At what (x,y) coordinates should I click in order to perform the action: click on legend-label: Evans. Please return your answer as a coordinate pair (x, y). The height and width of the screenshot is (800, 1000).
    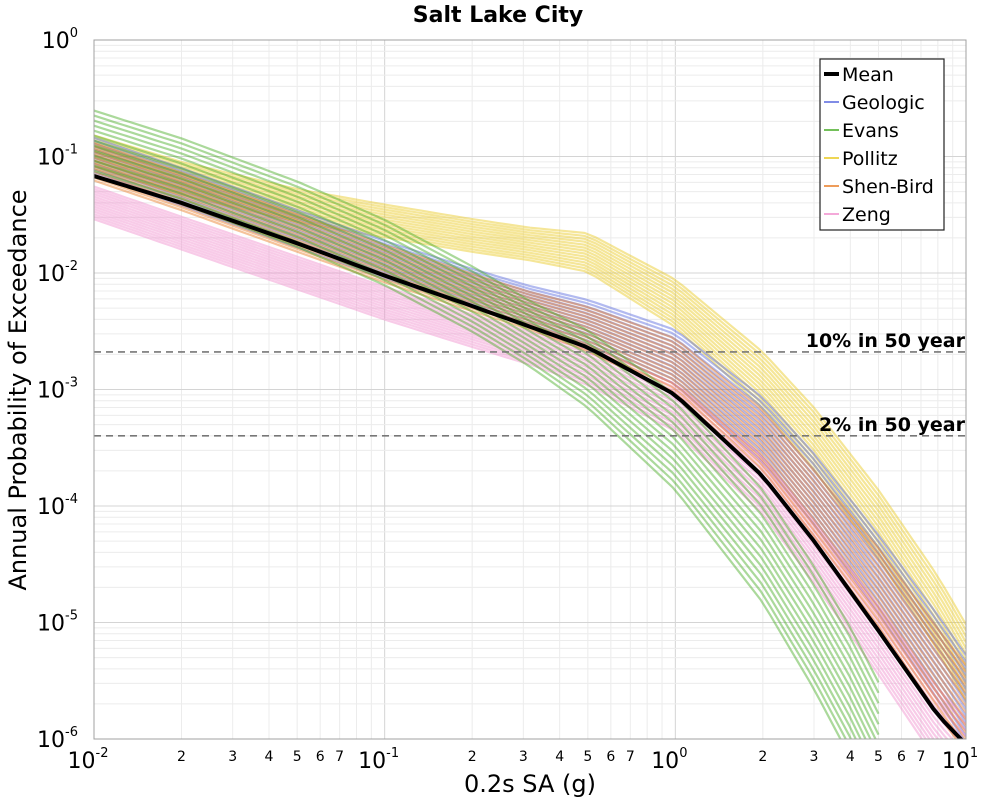
    Looking at the image, I should click on (870, 131).